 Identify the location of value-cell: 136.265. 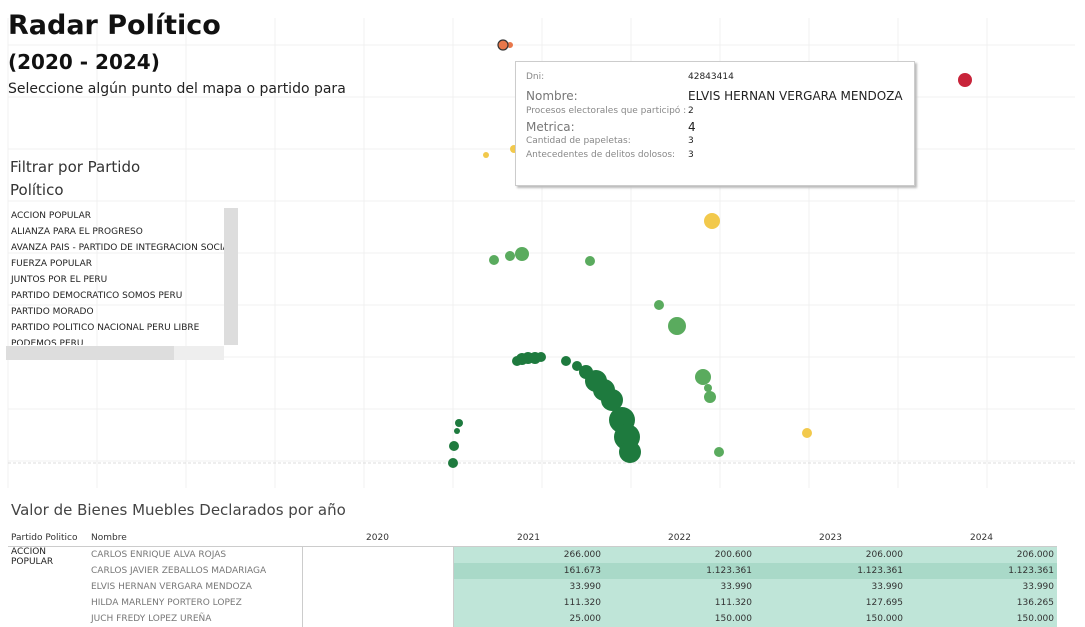
(981, 603).